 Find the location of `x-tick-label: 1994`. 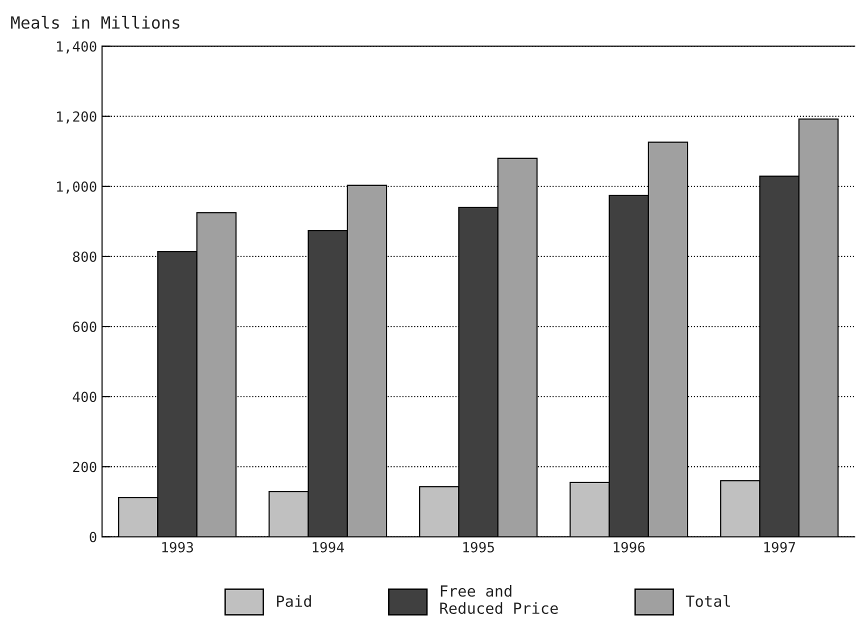

x-tick-label: 1994 is located at coordinates (328, 547).